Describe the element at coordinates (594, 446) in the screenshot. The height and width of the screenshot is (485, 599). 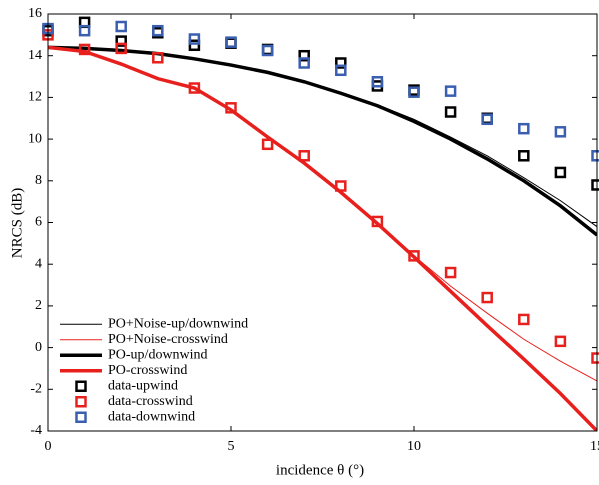
I see `x-tick-label: 15` at that location.